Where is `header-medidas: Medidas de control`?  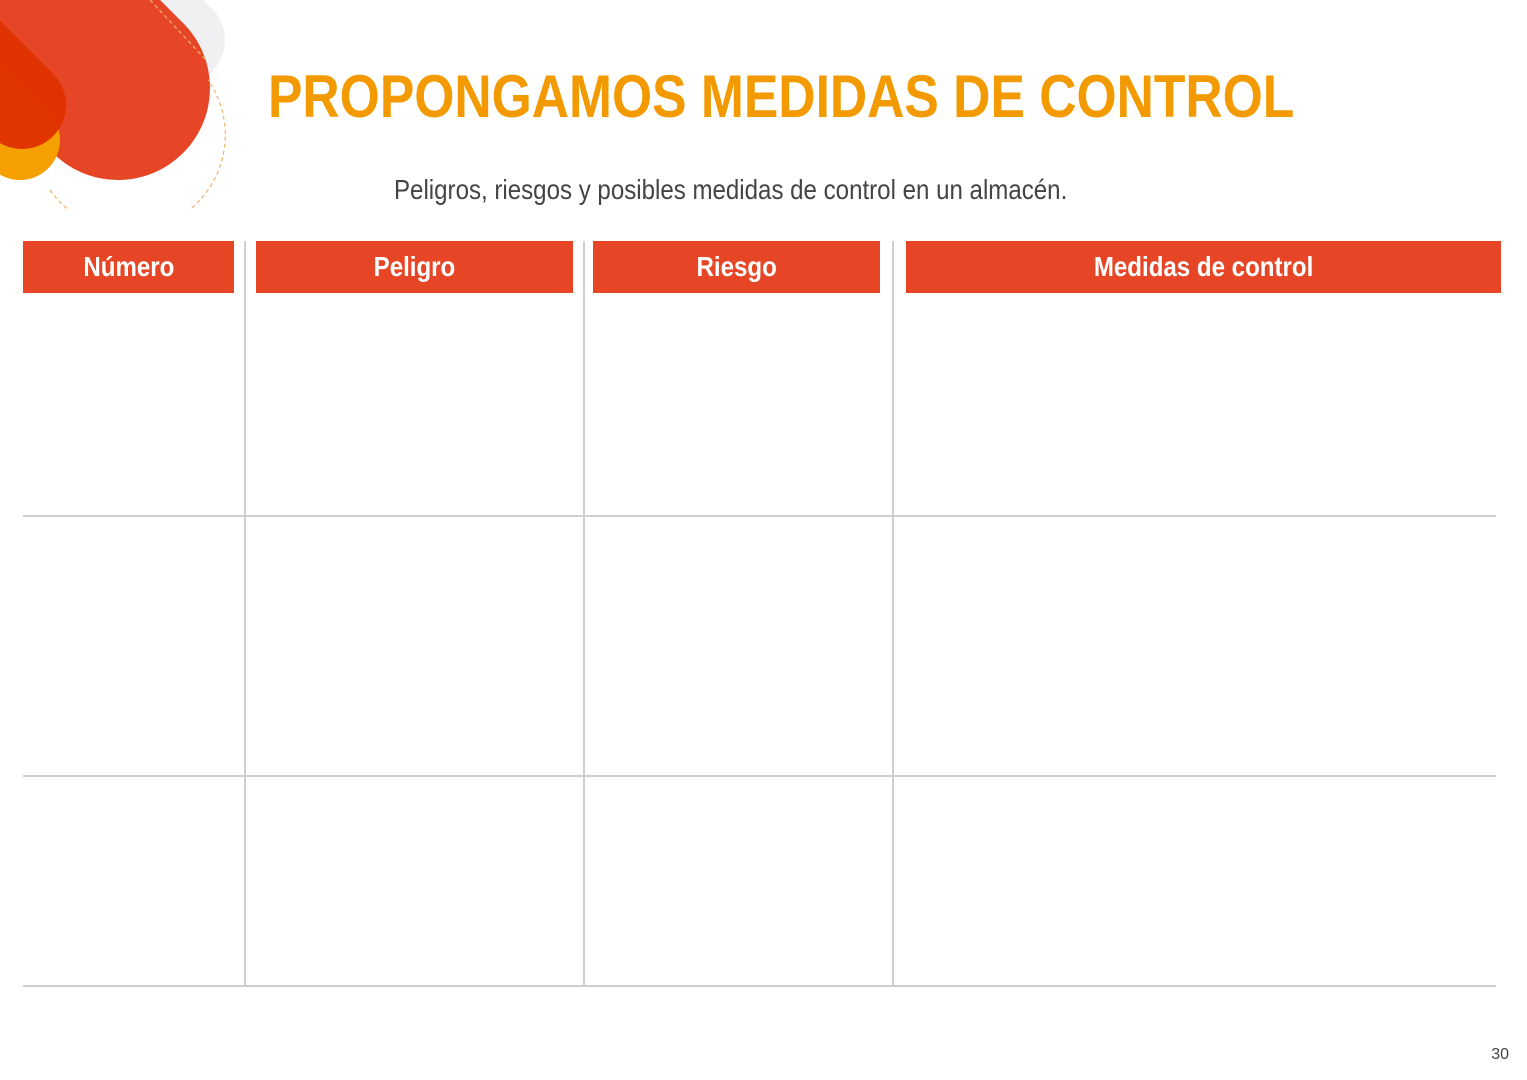 header-medidas: Medidas de control is located at coordinates (1203, 267).